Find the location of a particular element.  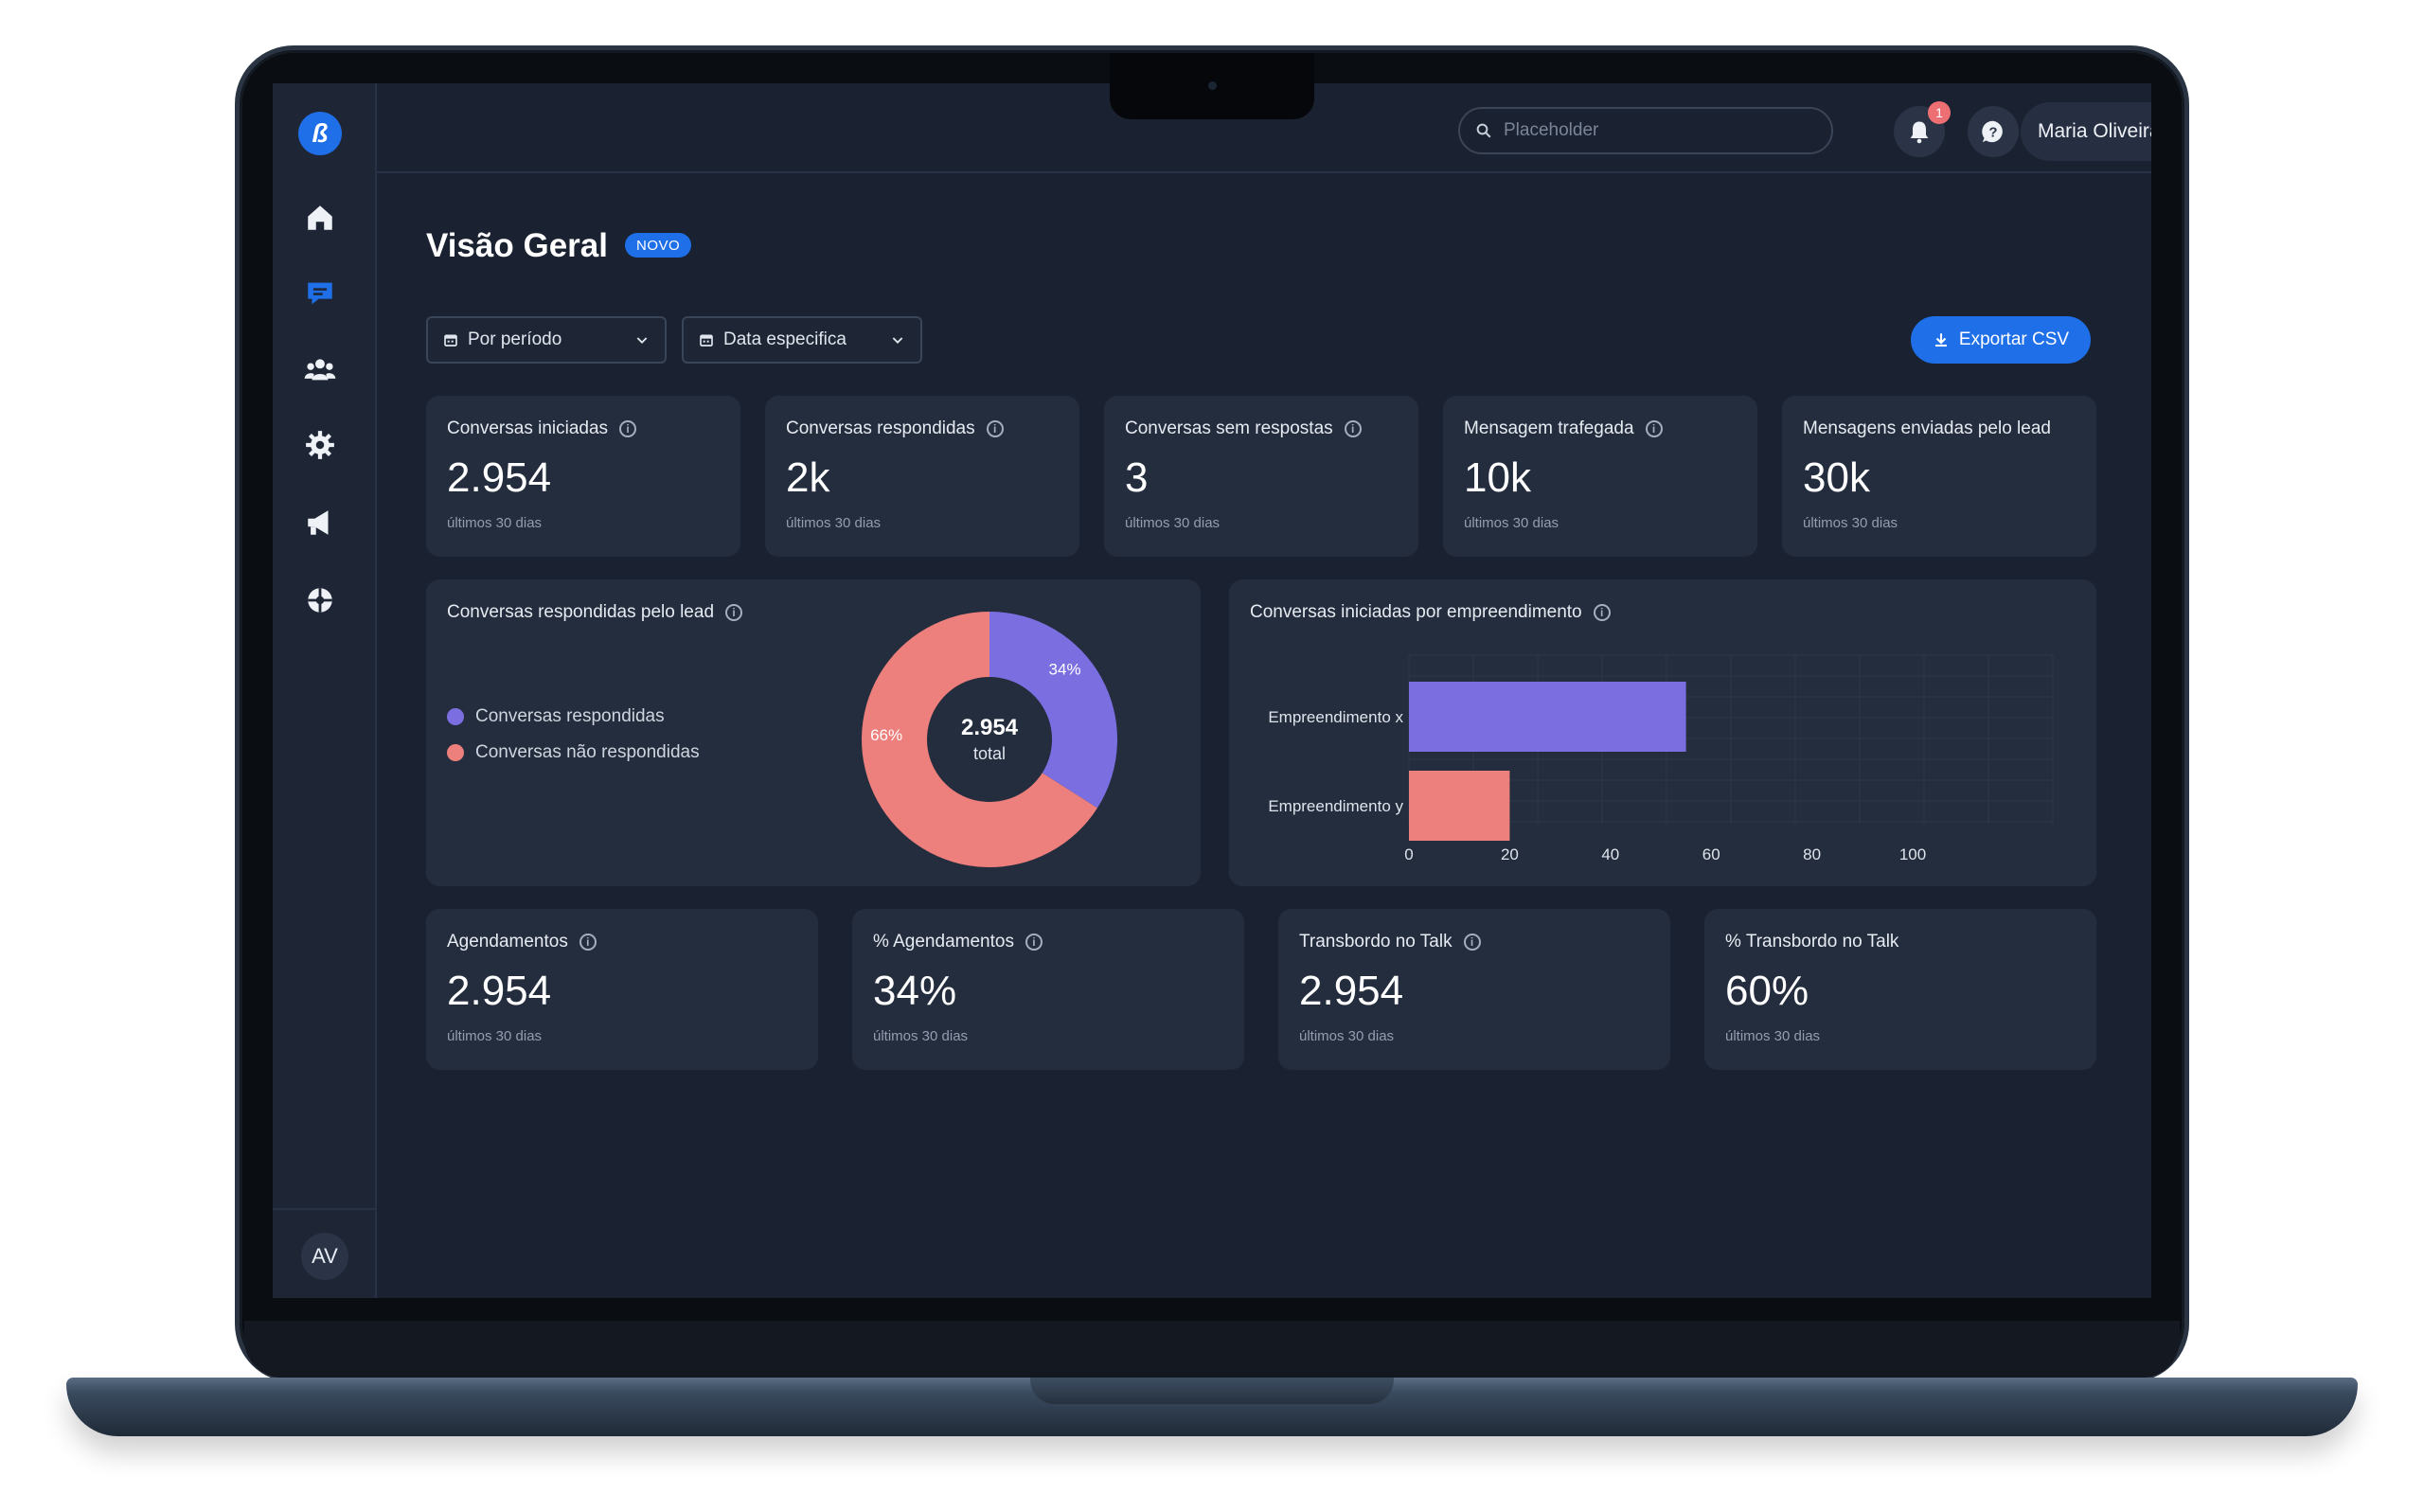

page-title: Visão Geral is located at coordinates (517, 245).